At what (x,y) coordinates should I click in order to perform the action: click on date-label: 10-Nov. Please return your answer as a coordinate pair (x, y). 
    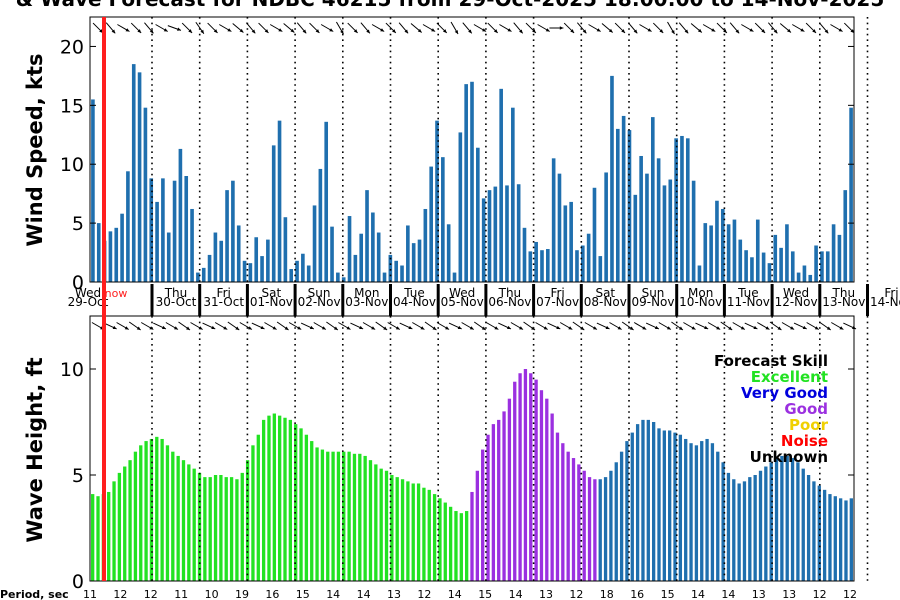
    Looking at the image, I should click on (700, 302).